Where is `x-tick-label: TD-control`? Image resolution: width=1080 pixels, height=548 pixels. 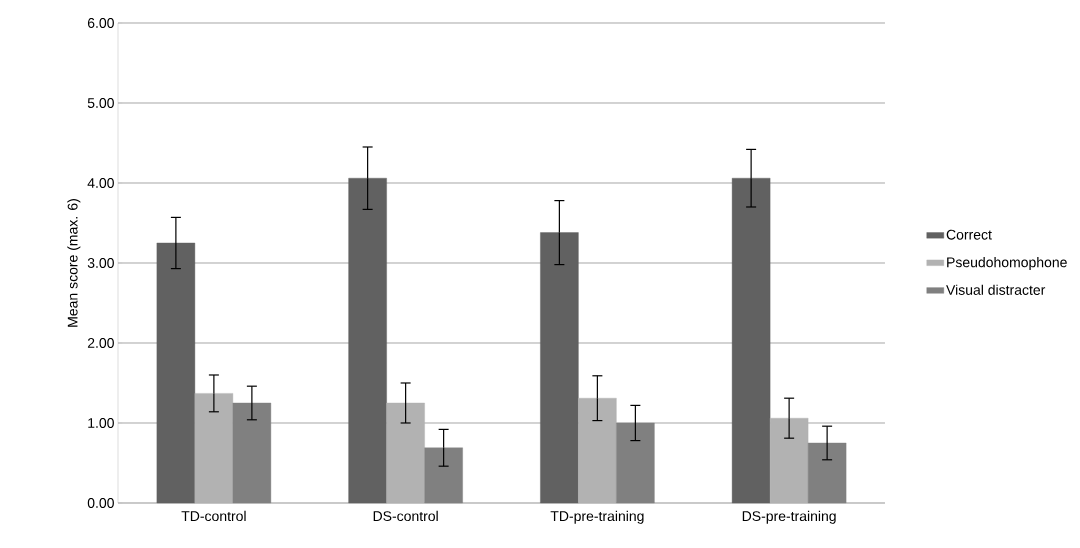 x-tick-label: TD-control is located at coordinates (213, 516).